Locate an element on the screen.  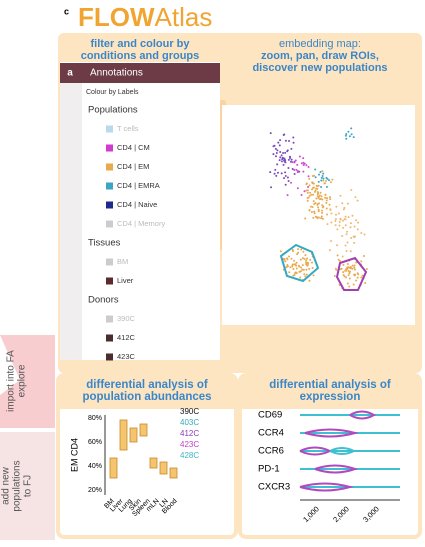
panel-title: expression is located at coordinates (330, 397).